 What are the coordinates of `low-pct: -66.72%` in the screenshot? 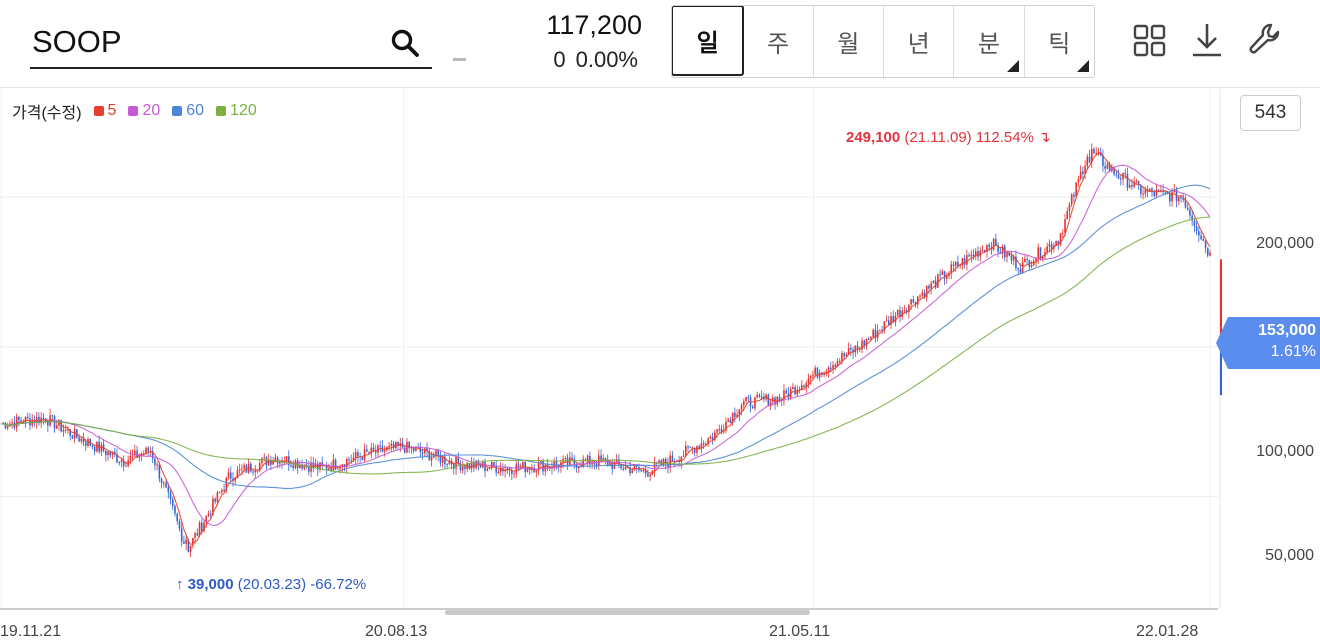 It's located at (338, 584).